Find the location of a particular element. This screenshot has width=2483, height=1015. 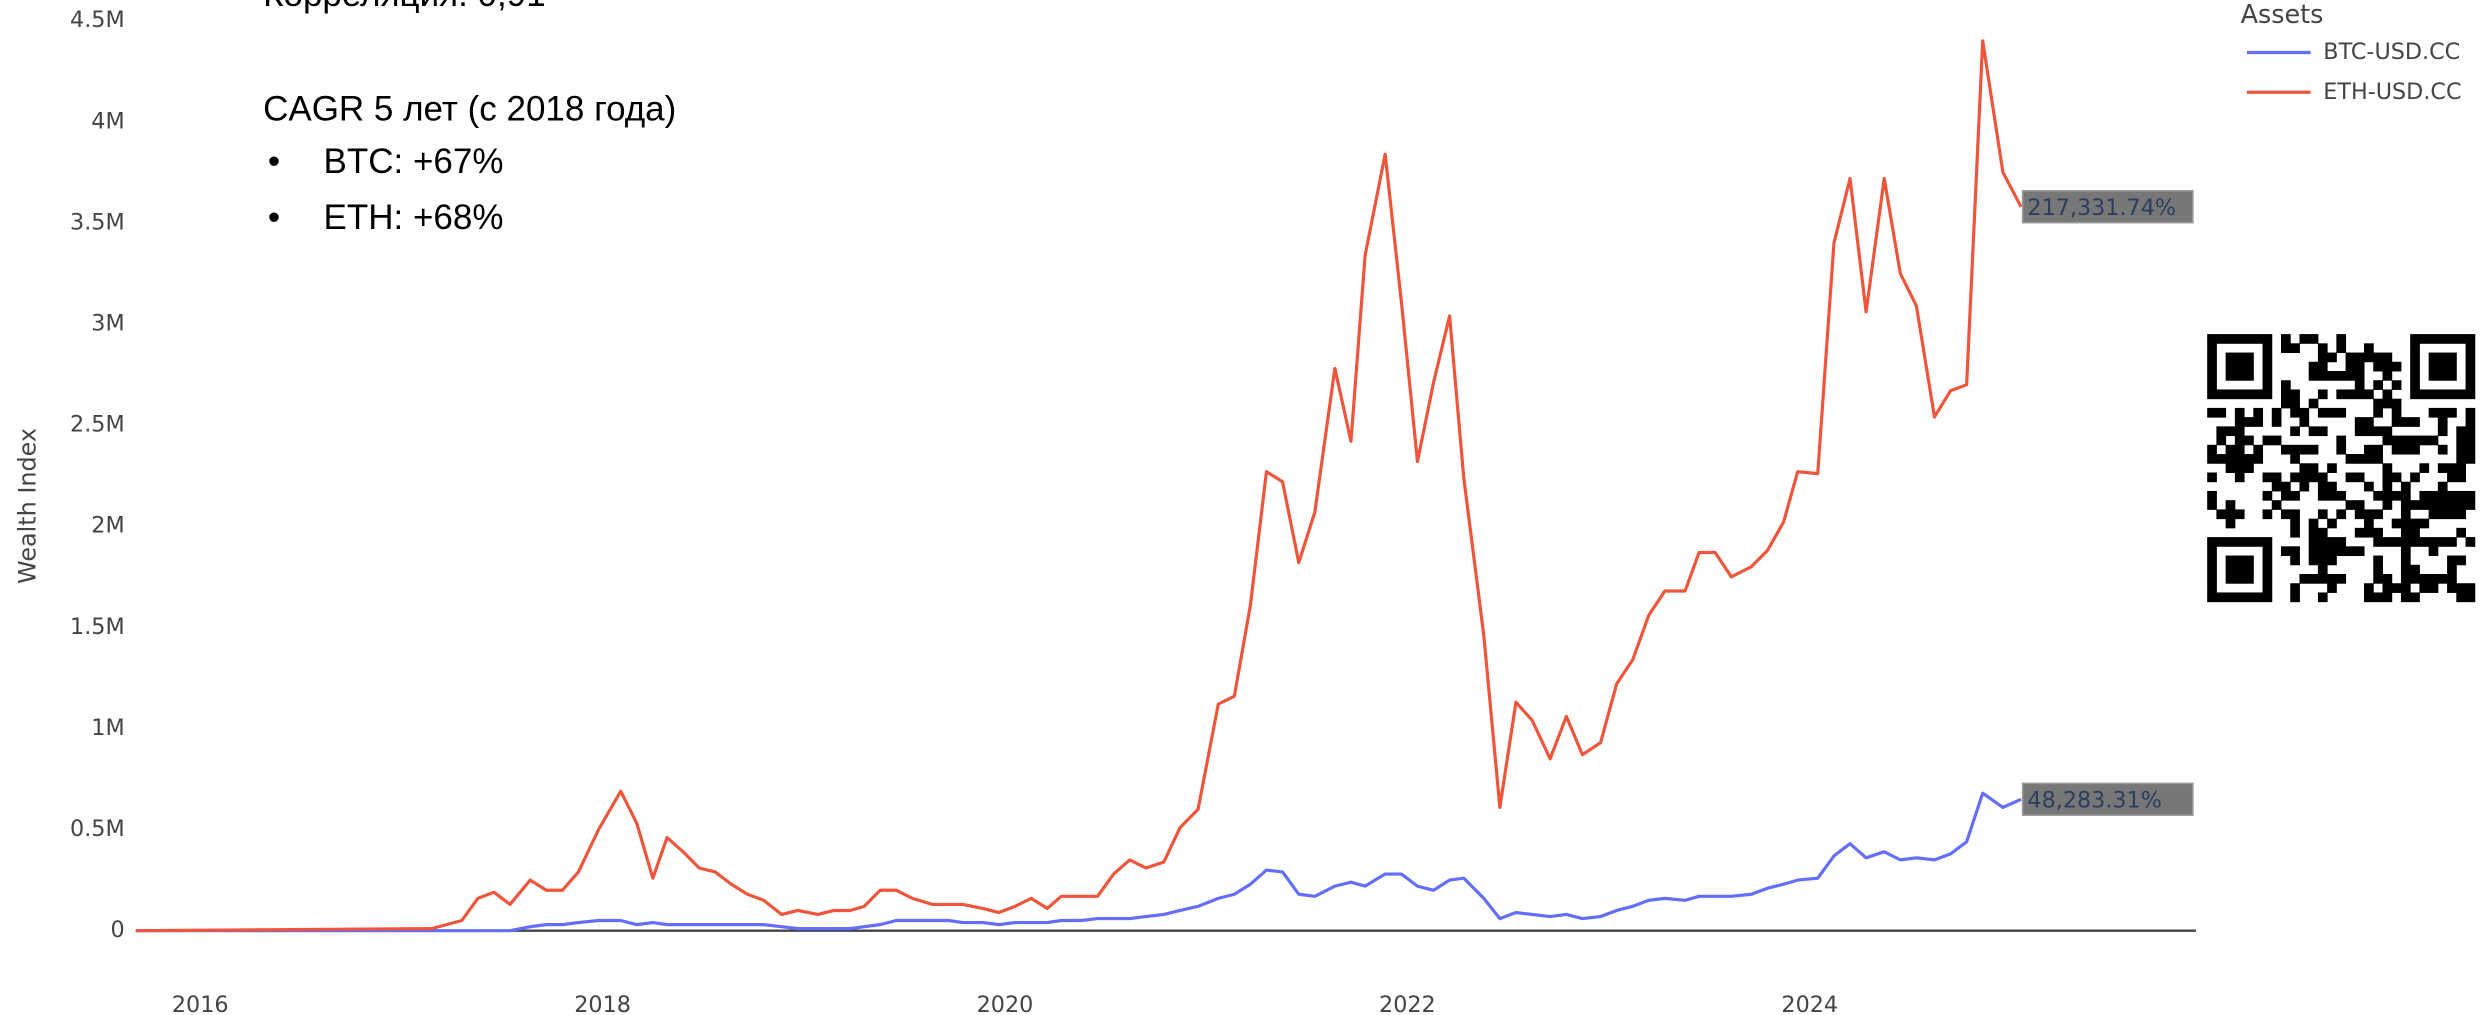

series-line is located at coordinates (1078, 862).